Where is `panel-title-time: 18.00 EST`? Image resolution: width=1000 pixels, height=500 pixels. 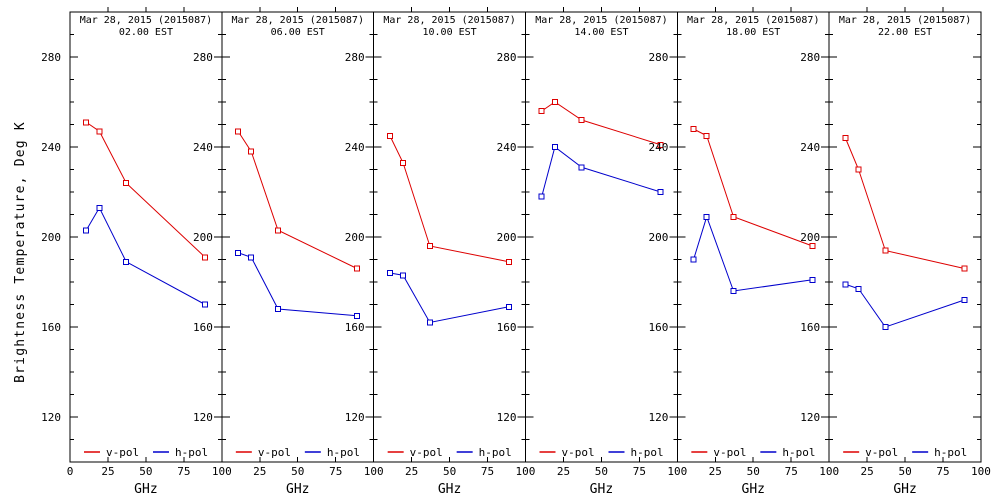
panel-title-time: 18.00 EST is located at coordinates (753, 32).